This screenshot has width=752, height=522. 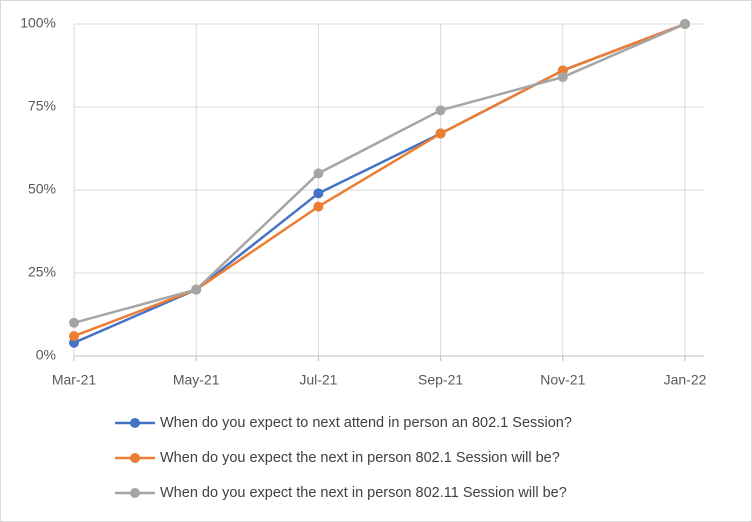 What do you see at coordinates (74, 380) in the screenshot?
I see `x-tick-label: Mar-21` at bounding box center [74, 380].